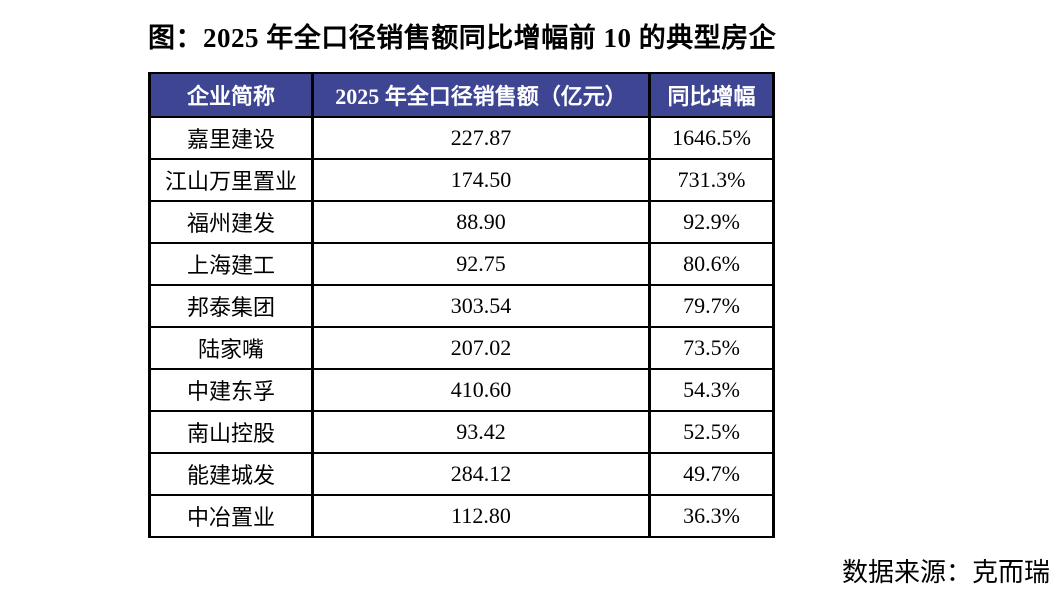  What do you see at coordinates (481, 306) in the screenshot?
I see `sales-value-cell: 303.54` at bounding box center [481, 306].